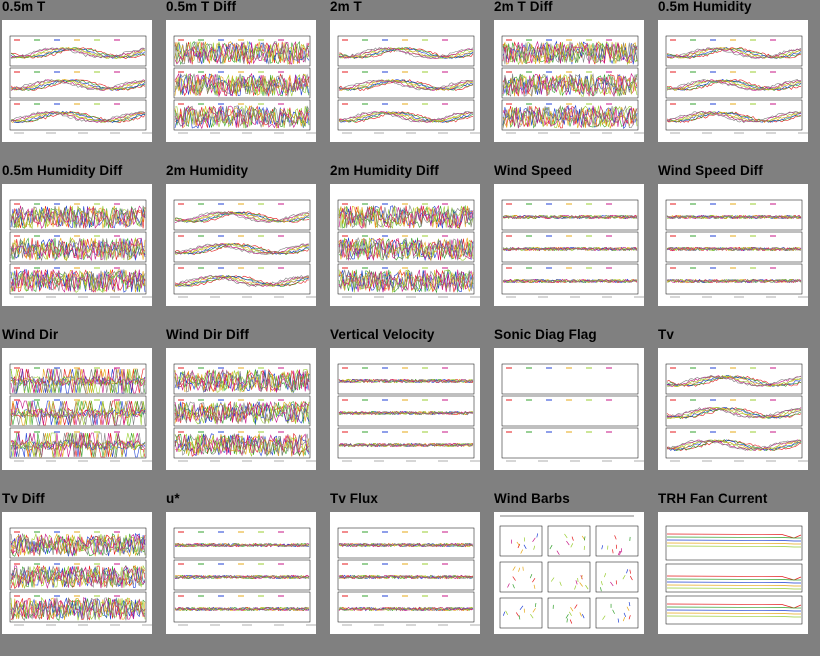 Image resolution: width=820 pixels, height=656 pixels. I want to click on panel-title: Vertical Velocity, so click(382, 334).